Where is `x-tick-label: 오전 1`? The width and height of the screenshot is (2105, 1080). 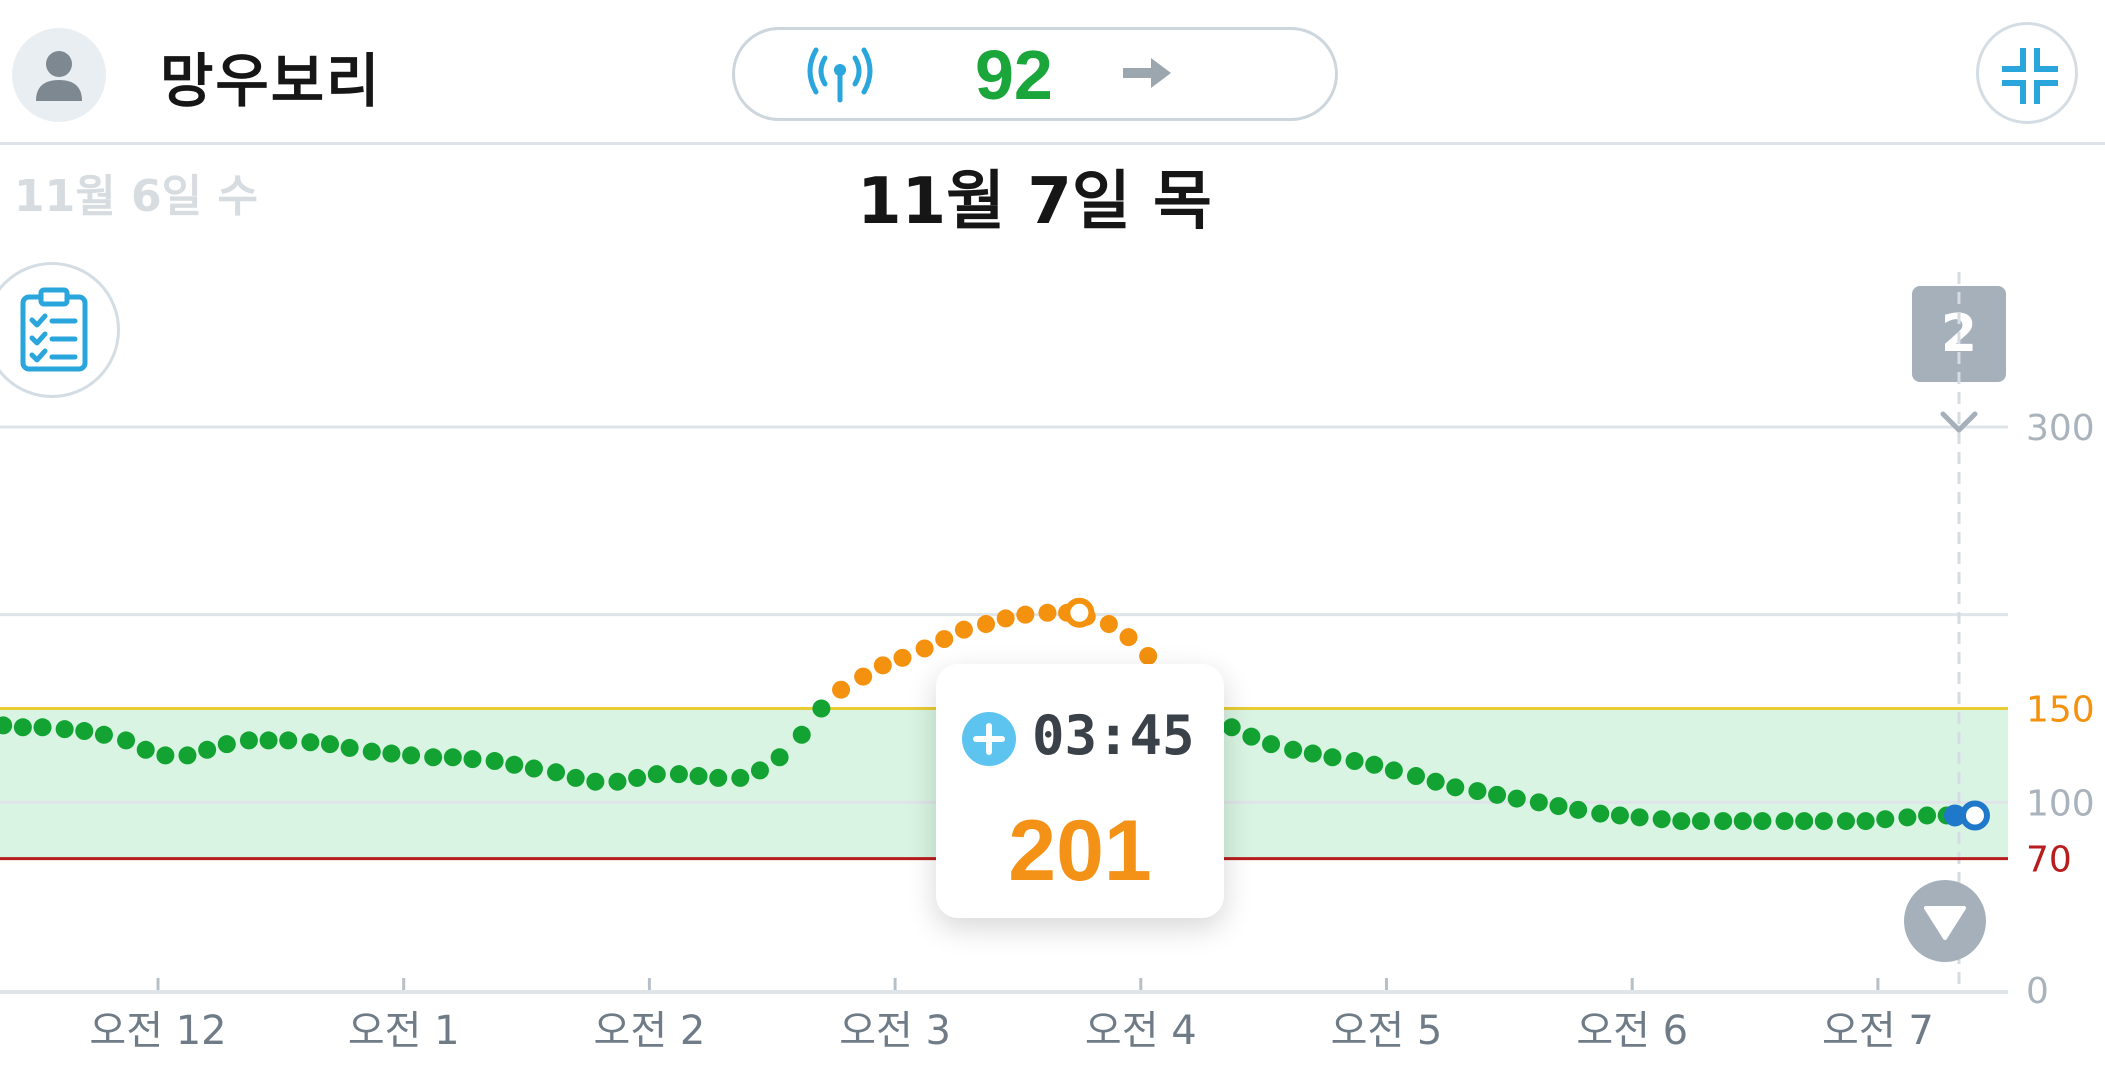
x-tick-label: 오전 1 is located at coordinates (404, 1031).